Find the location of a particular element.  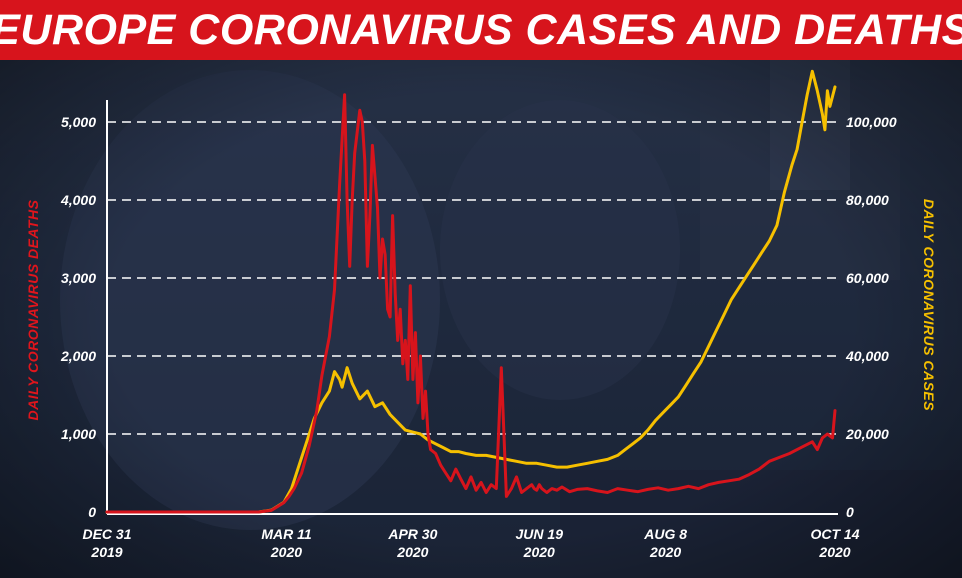

x-date-label: DEC 31 is located at coordinates (106, 534).